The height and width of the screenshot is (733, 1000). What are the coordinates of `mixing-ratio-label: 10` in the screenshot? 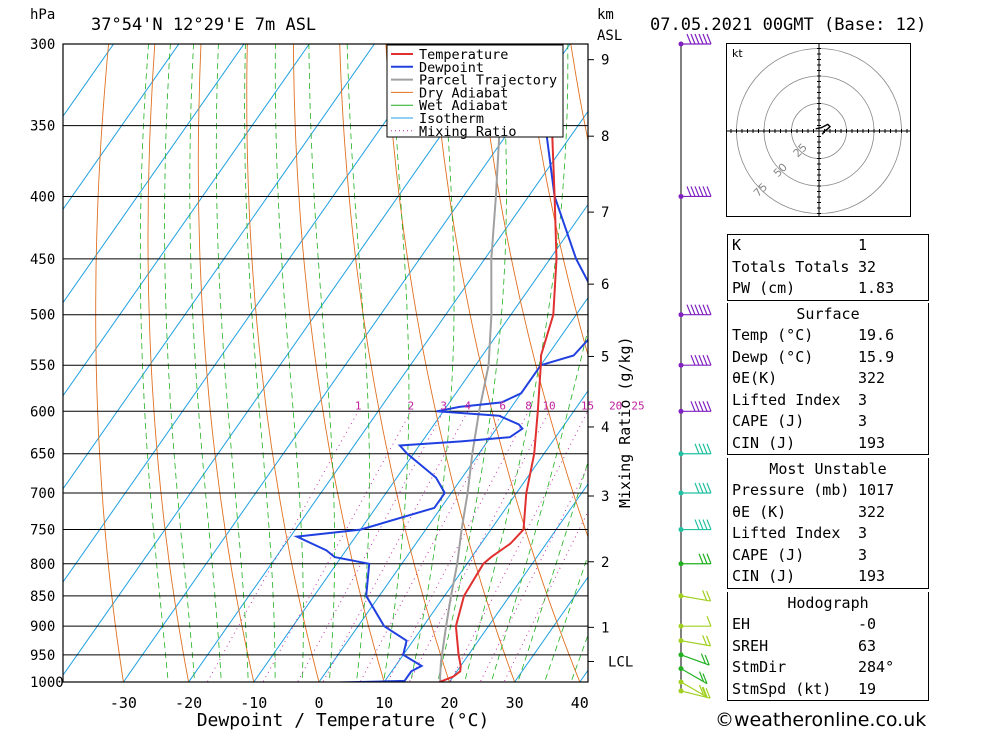 It's located at (548, 405).